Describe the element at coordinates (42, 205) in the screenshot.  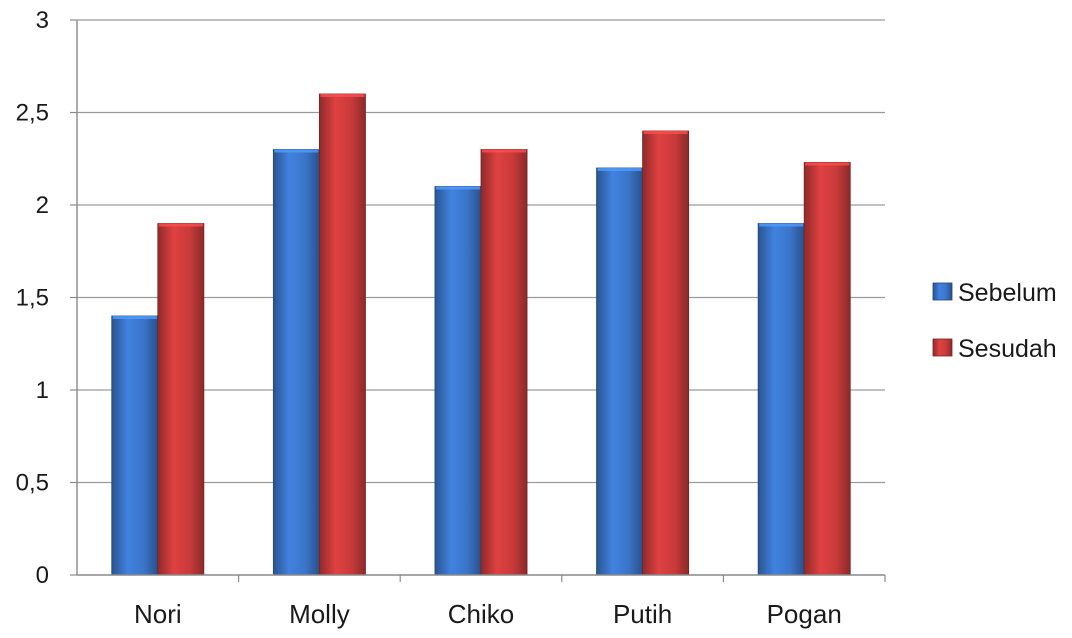
I see `y-tick-label: 2` at that location.